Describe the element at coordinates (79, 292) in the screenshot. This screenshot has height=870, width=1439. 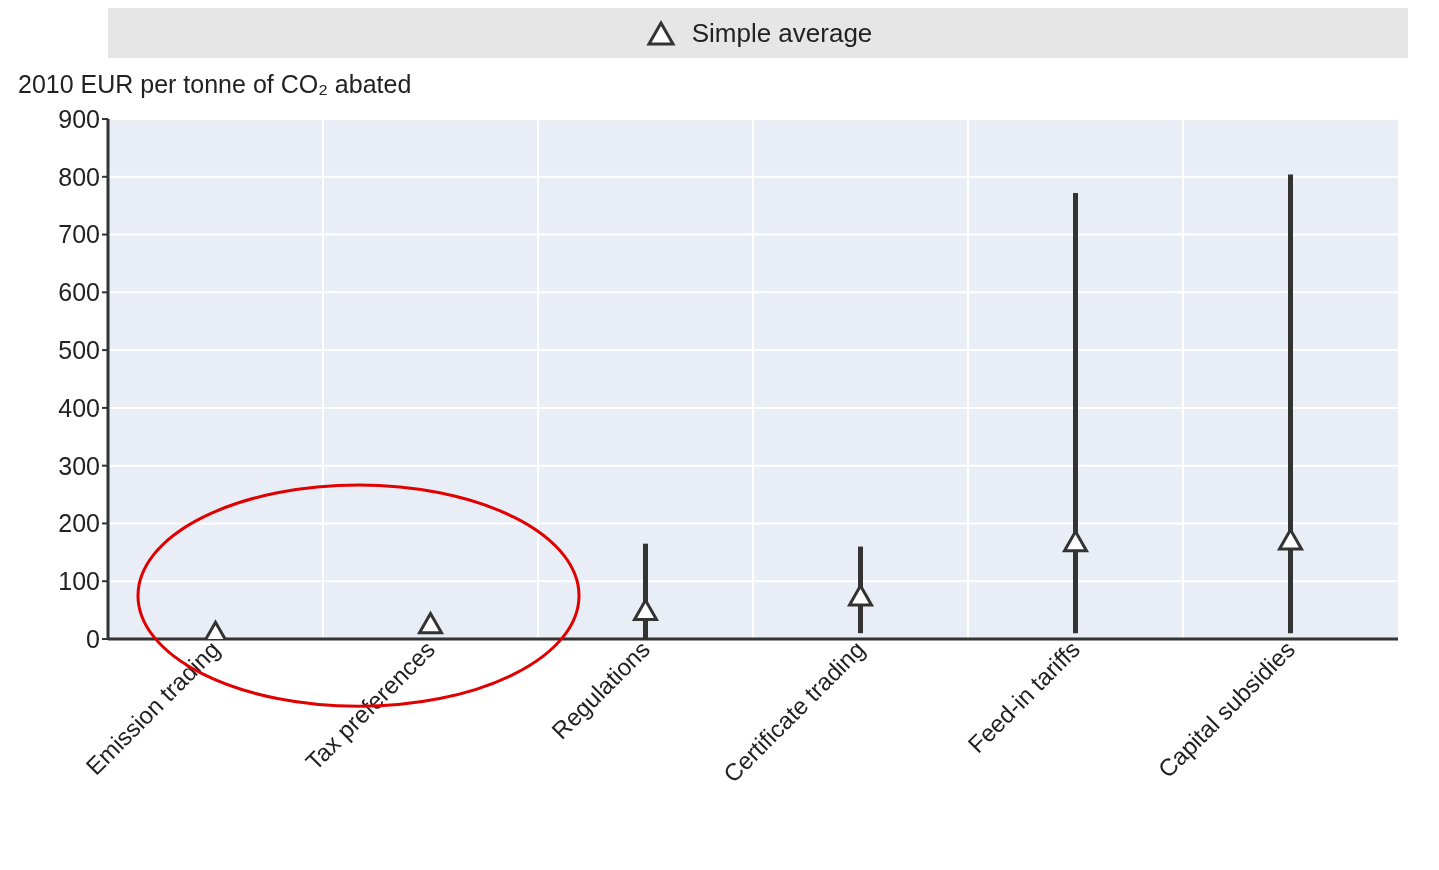
I see `y-tick-label: 600` at that location.